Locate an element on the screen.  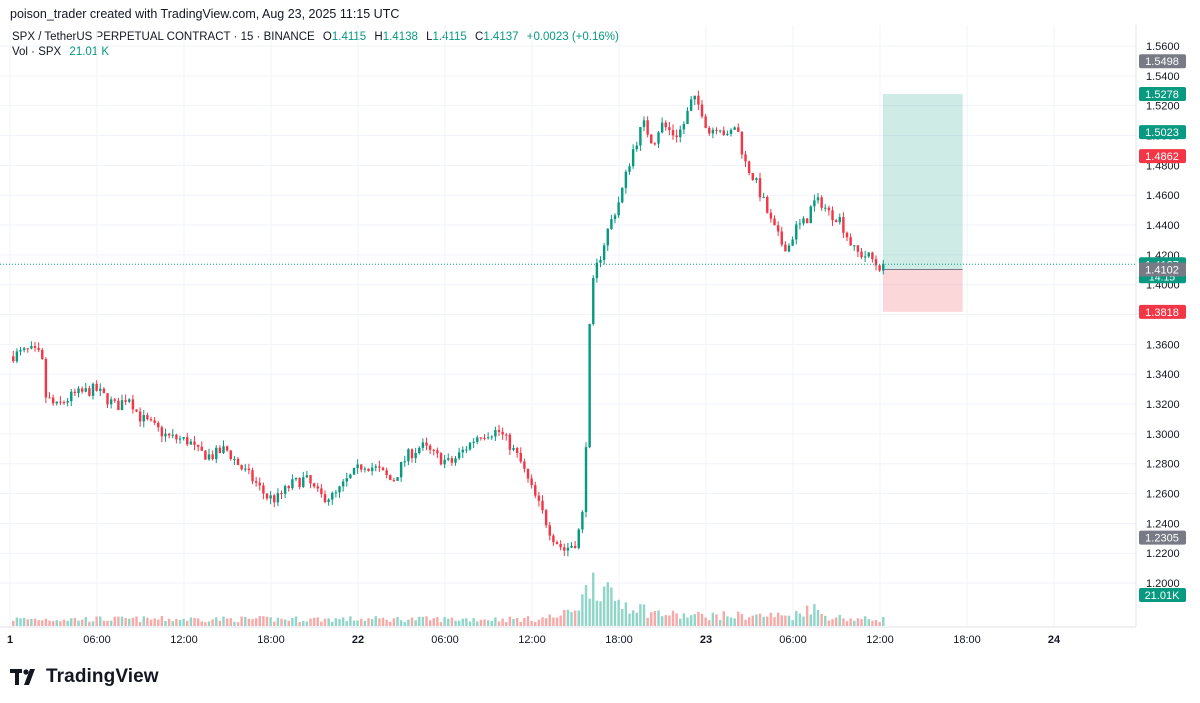
long-position-tool is located at coordinates (922, 203).